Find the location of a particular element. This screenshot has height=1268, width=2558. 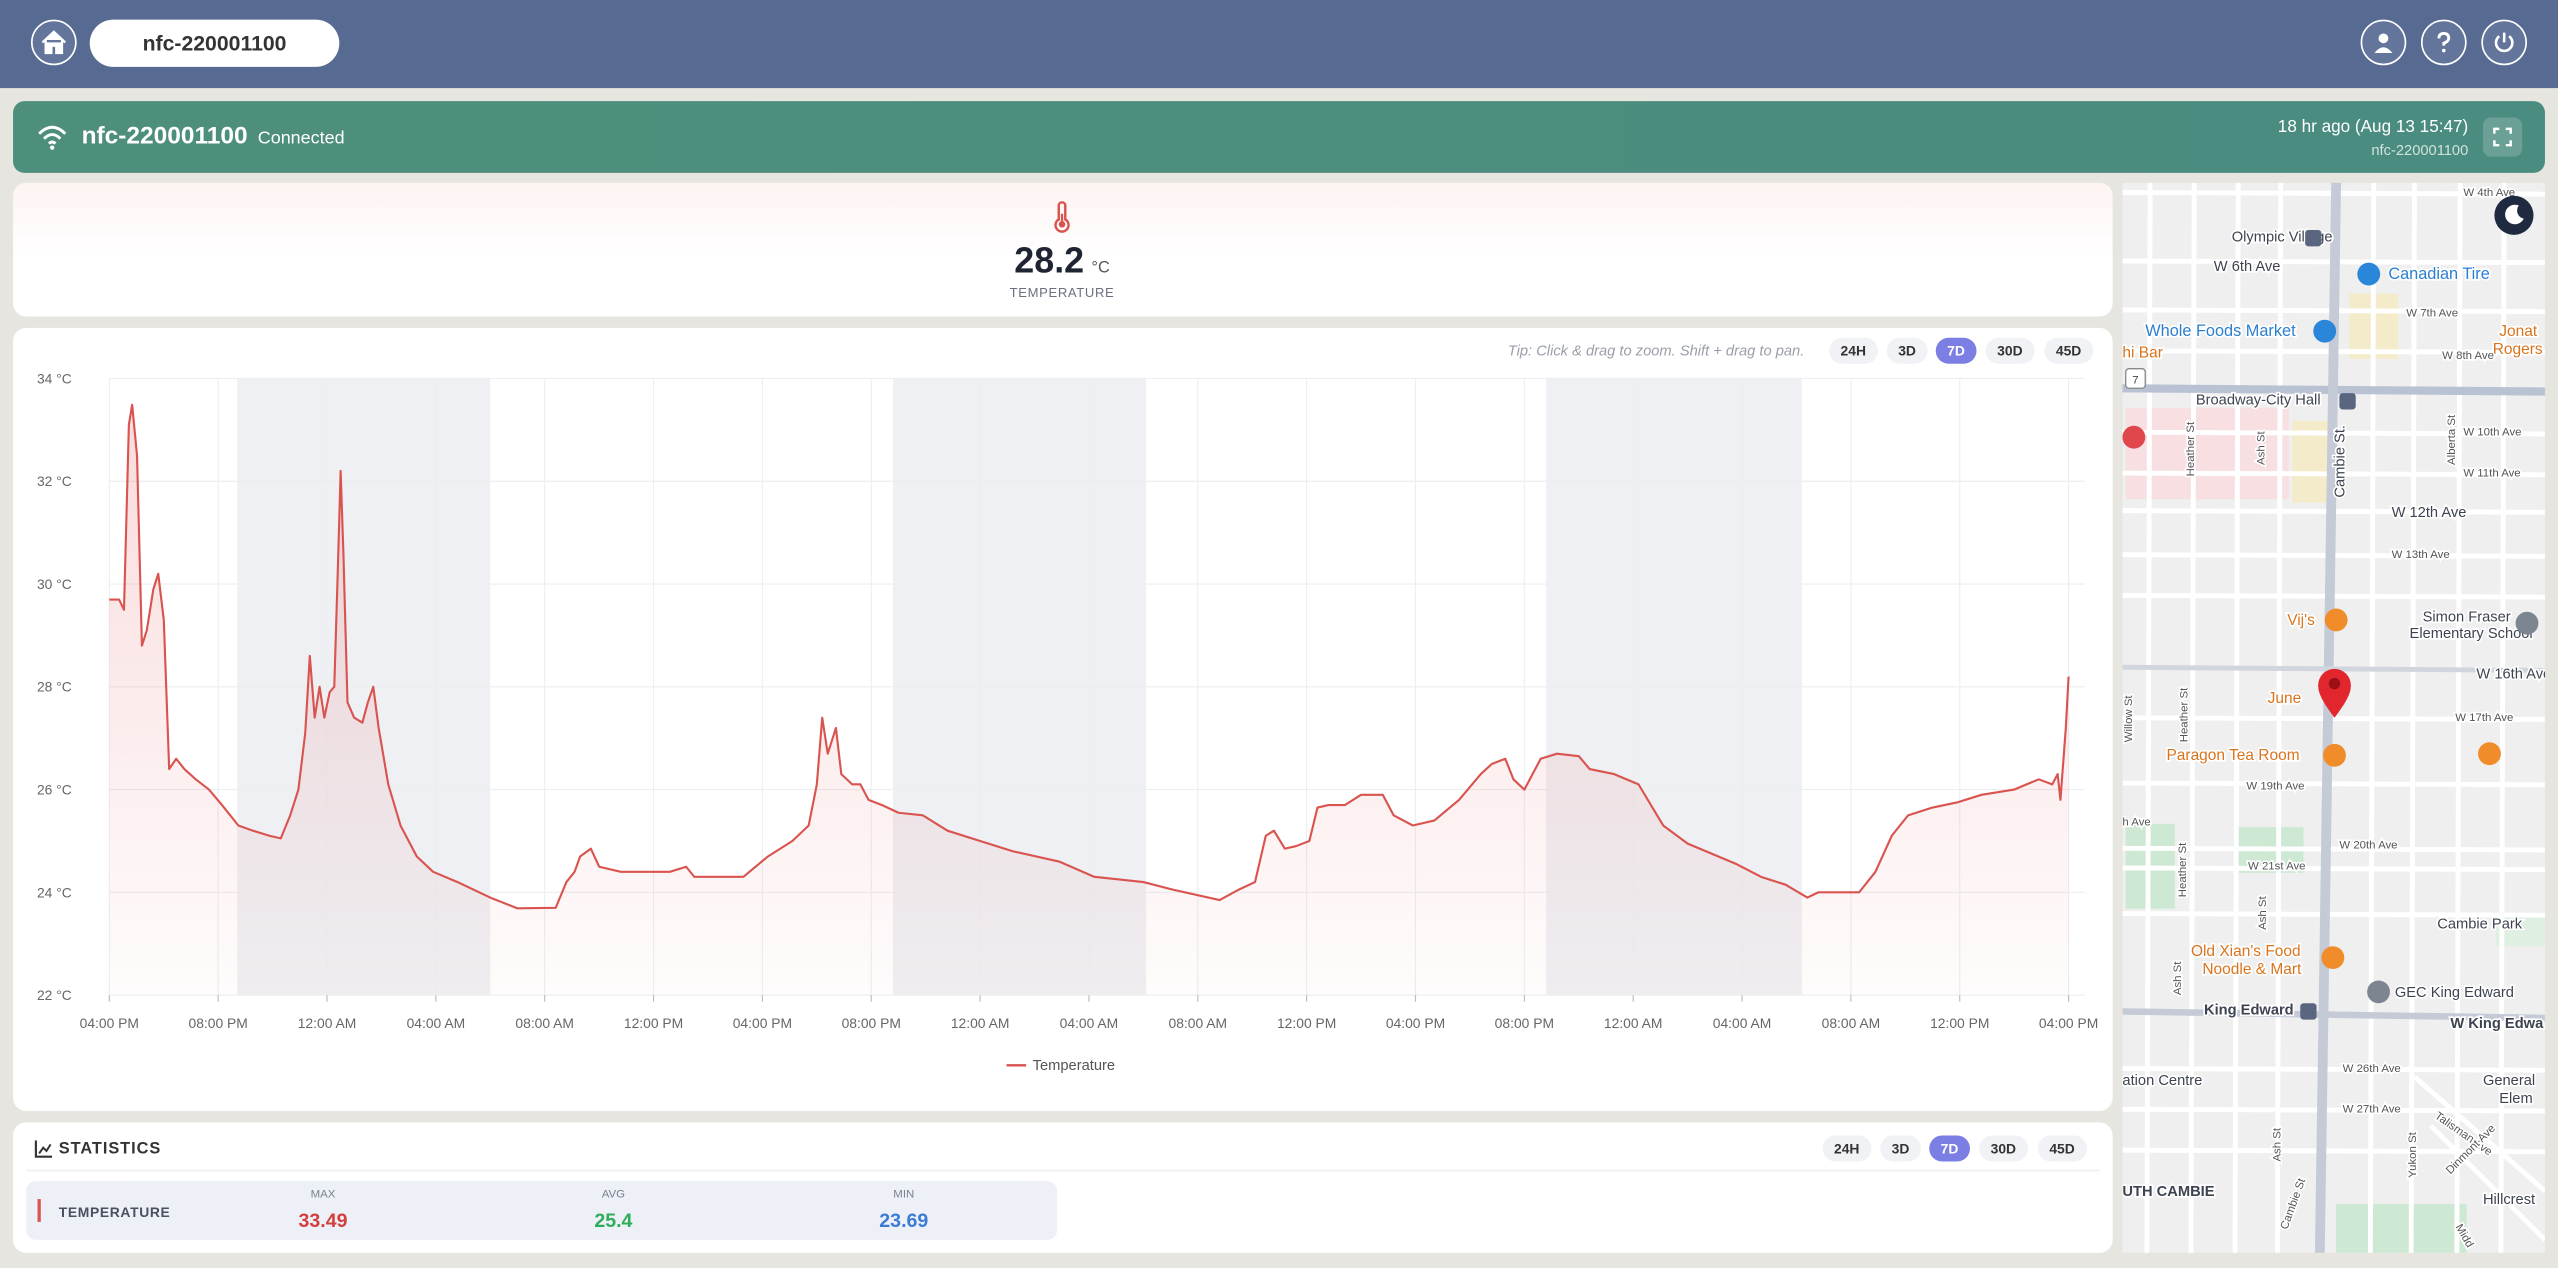

stats-row-label: TEMPERATURE is located at coordinates (114, 1212).